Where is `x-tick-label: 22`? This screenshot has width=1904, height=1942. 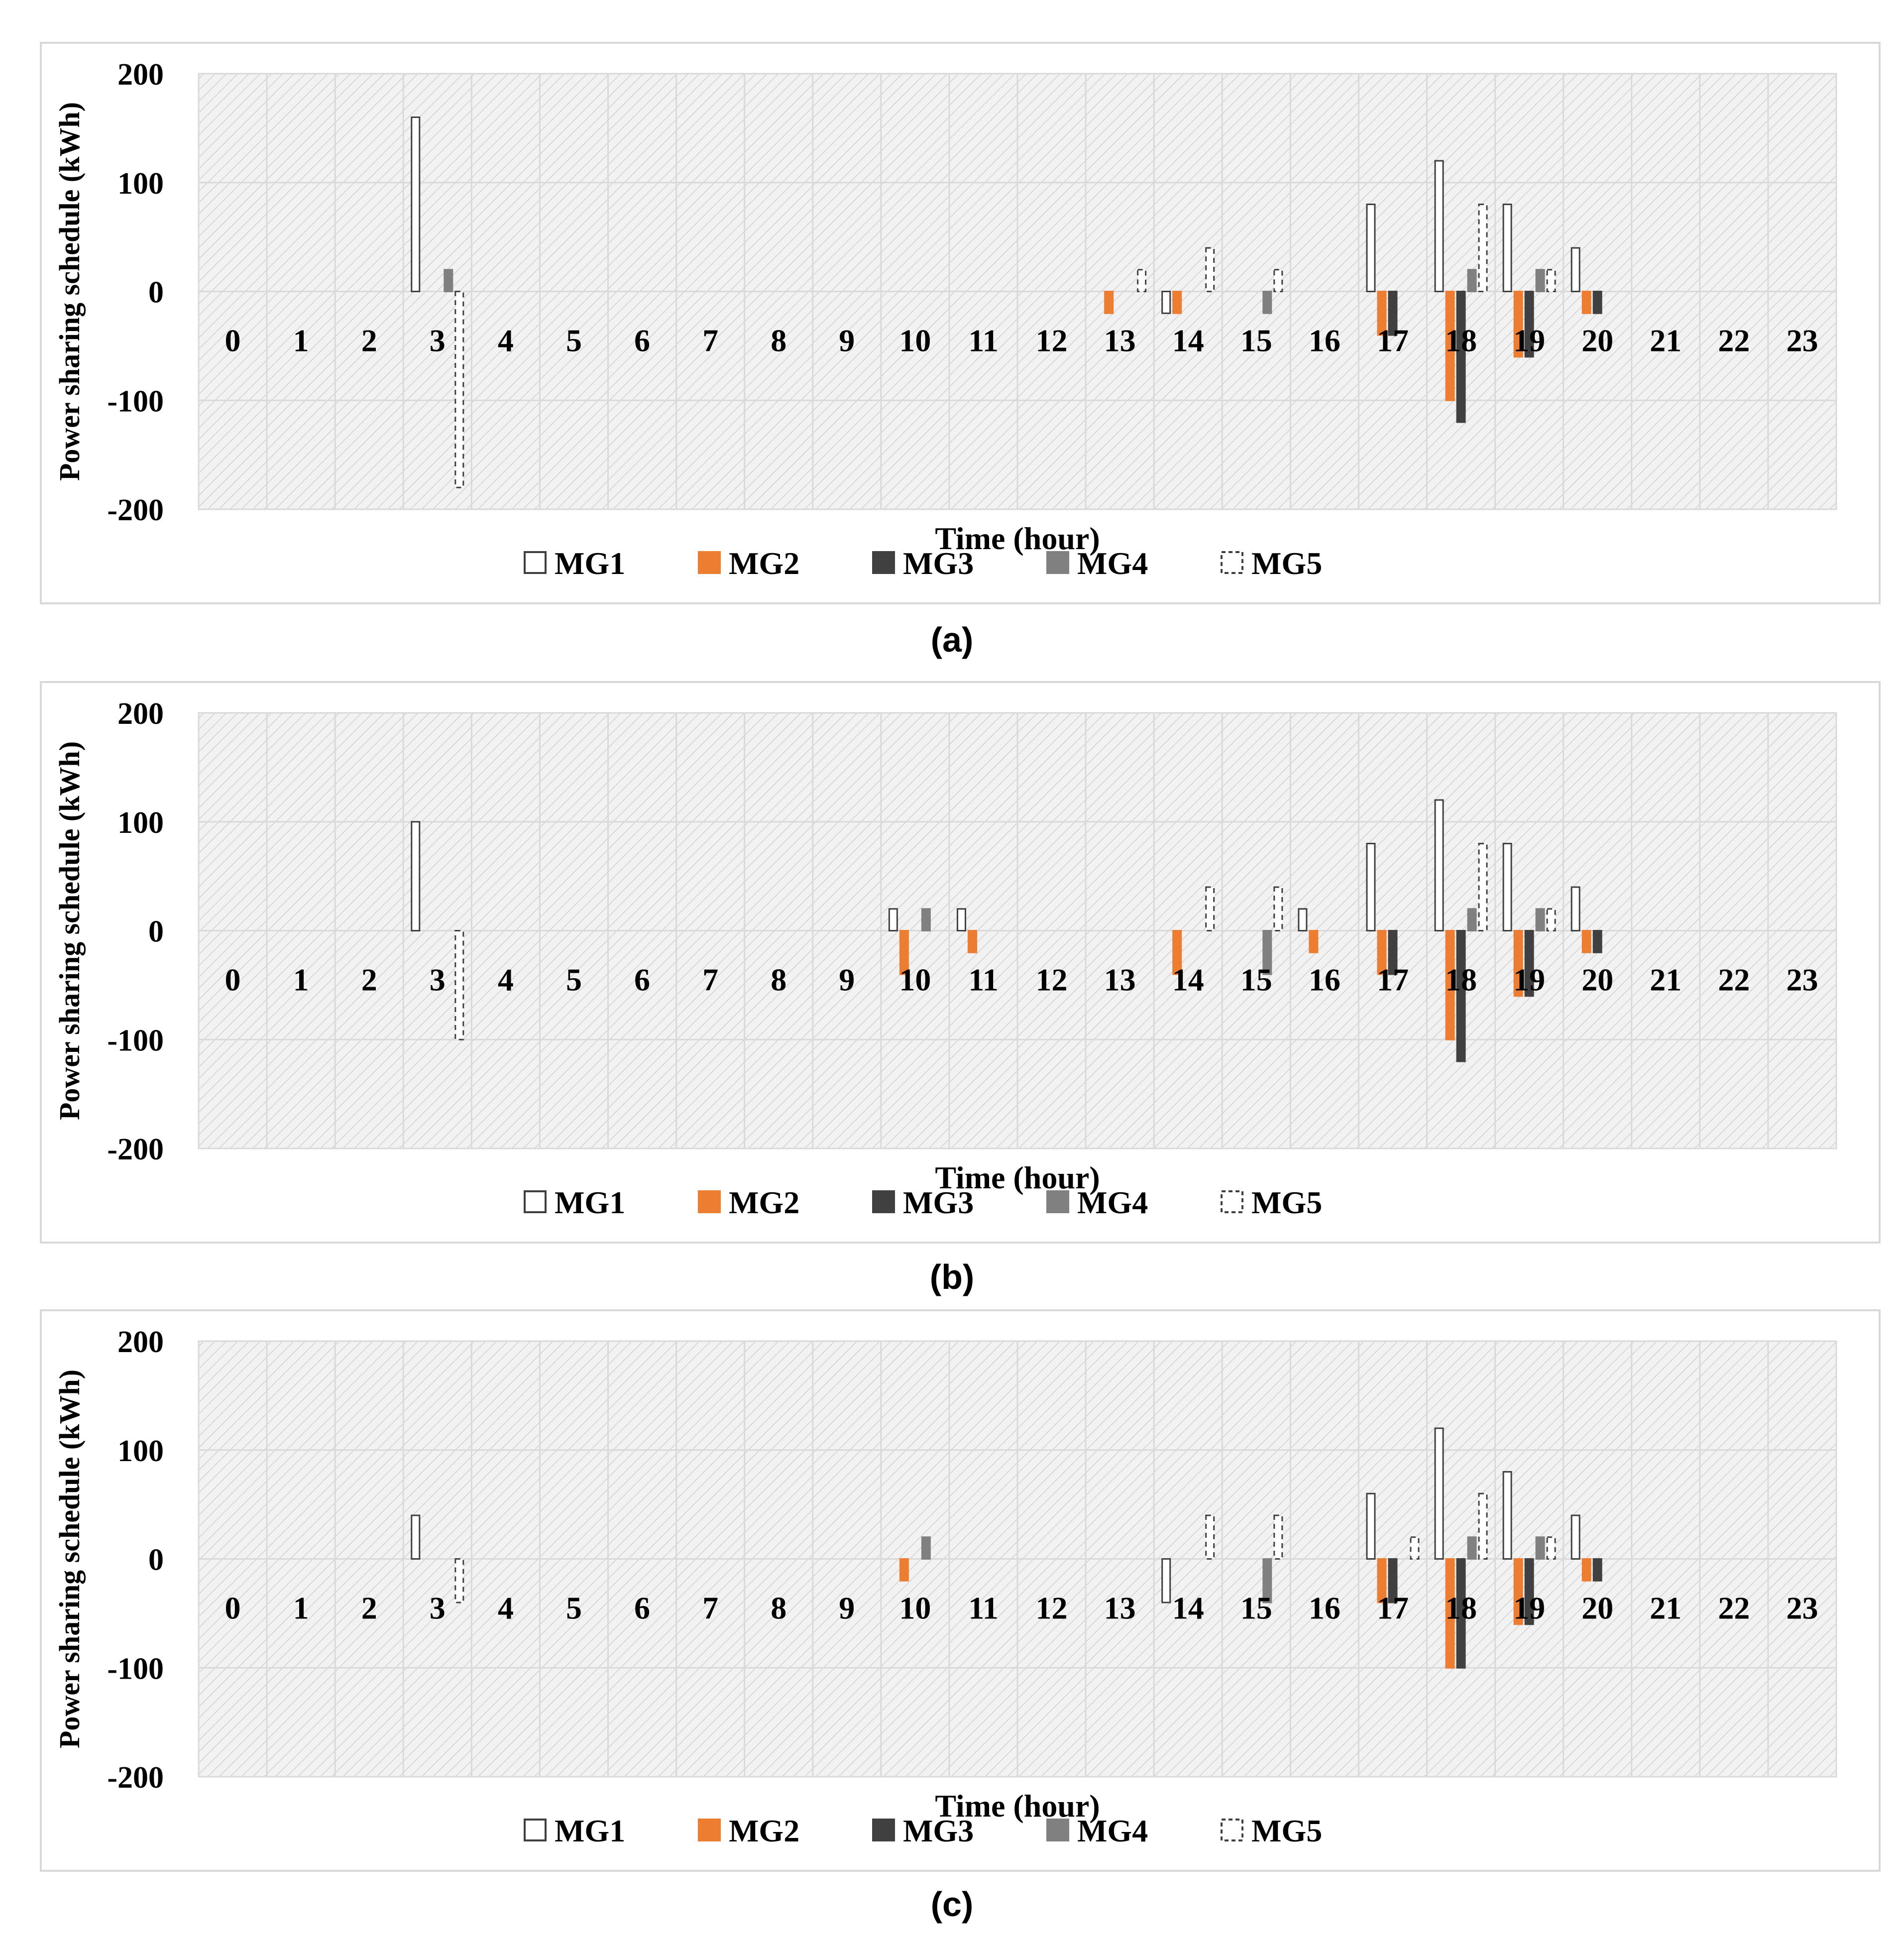
x-tick-label: 22 is located at coordinates (1734, 980).